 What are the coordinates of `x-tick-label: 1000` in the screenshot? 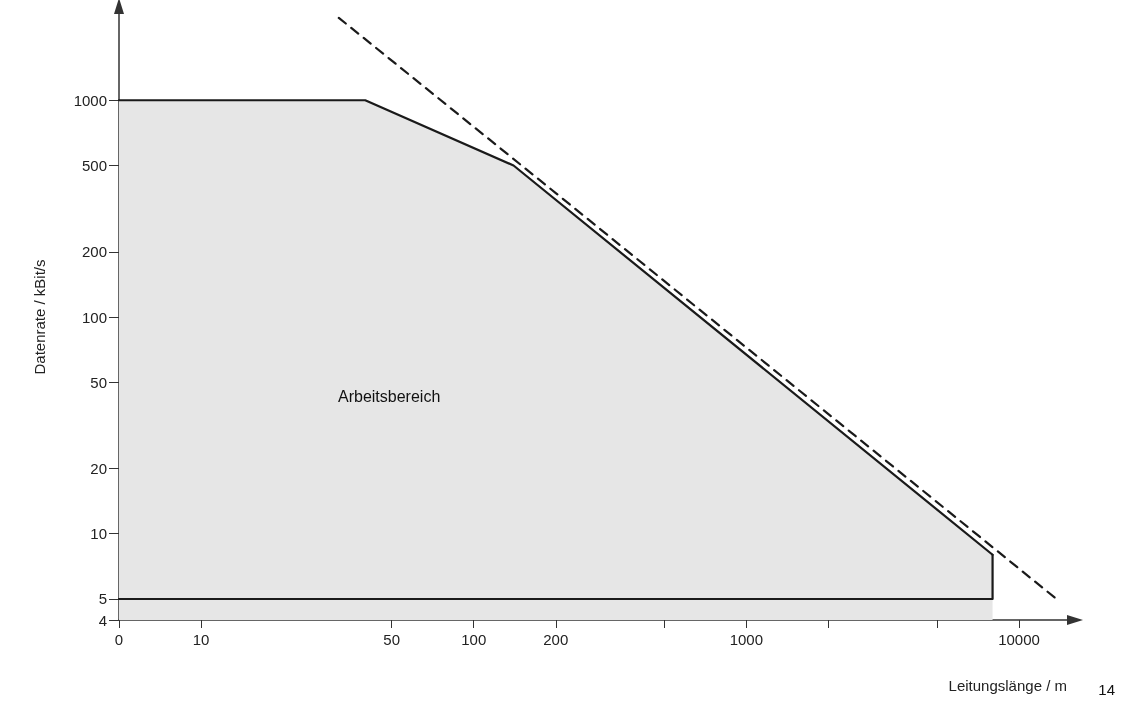 It's located at (746, 639).